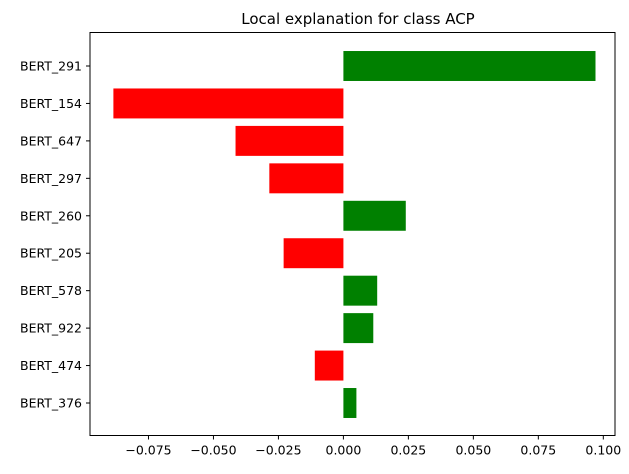 Image resolution: width=629 pixels, height=474 pixels. Describe the element at coordinates (51, 66) in the screenshot. I see `y-tick-label: BERT_291` at that location.